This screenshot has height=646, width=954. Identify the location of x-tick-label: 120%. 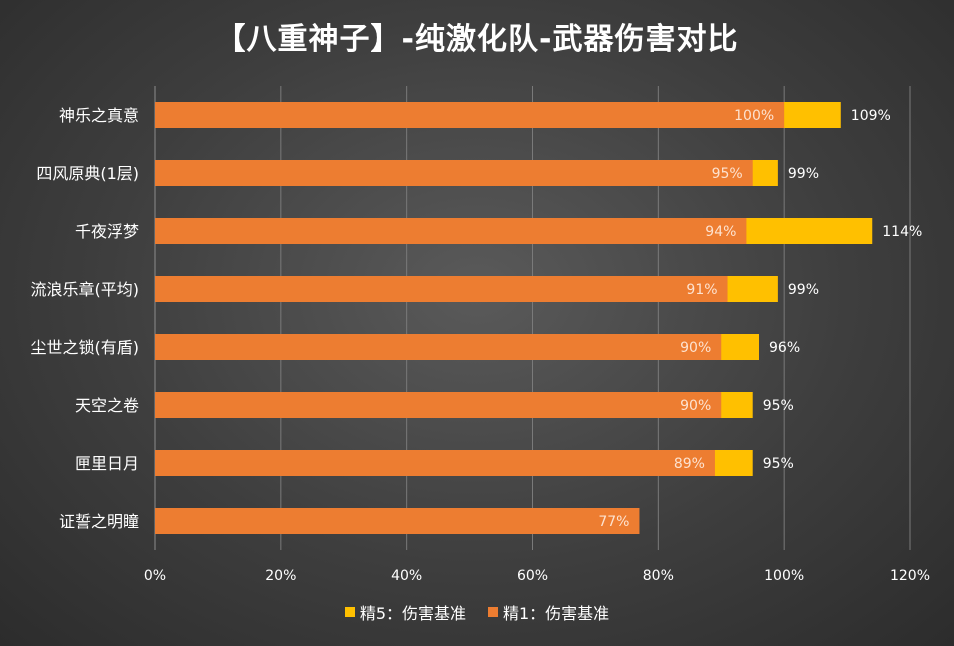
(910, 576).